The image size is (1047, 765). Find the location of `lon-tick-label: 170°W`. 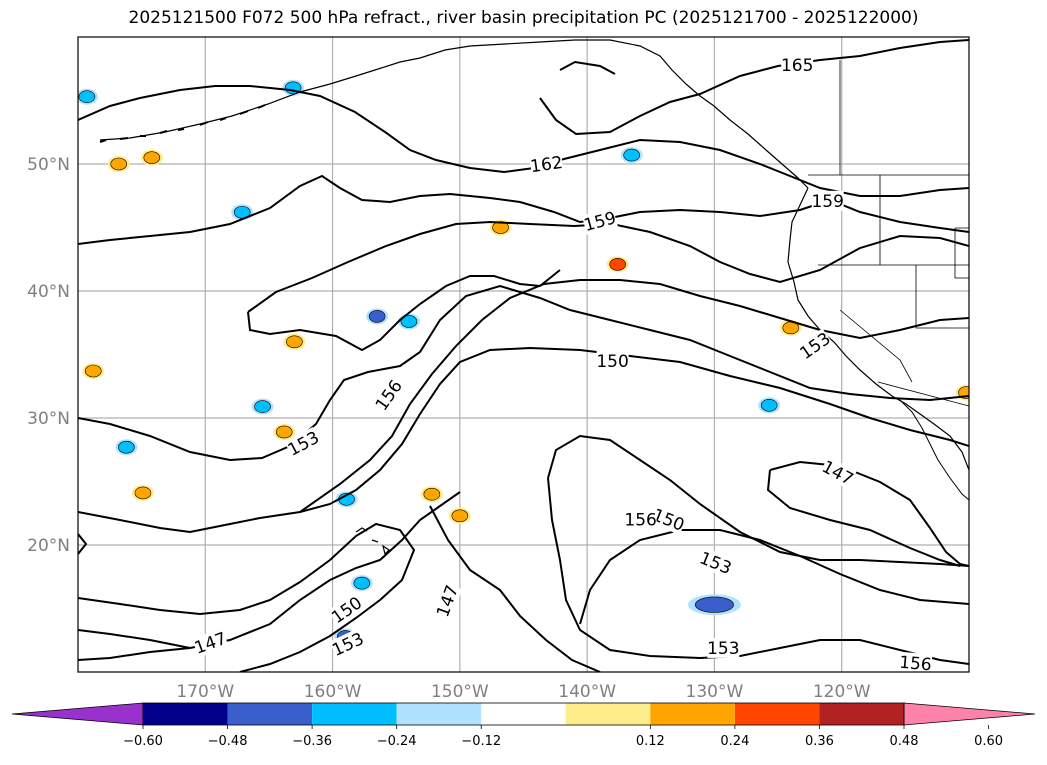

lon-tick-label: 170°W is located at coordinates (205, 692).